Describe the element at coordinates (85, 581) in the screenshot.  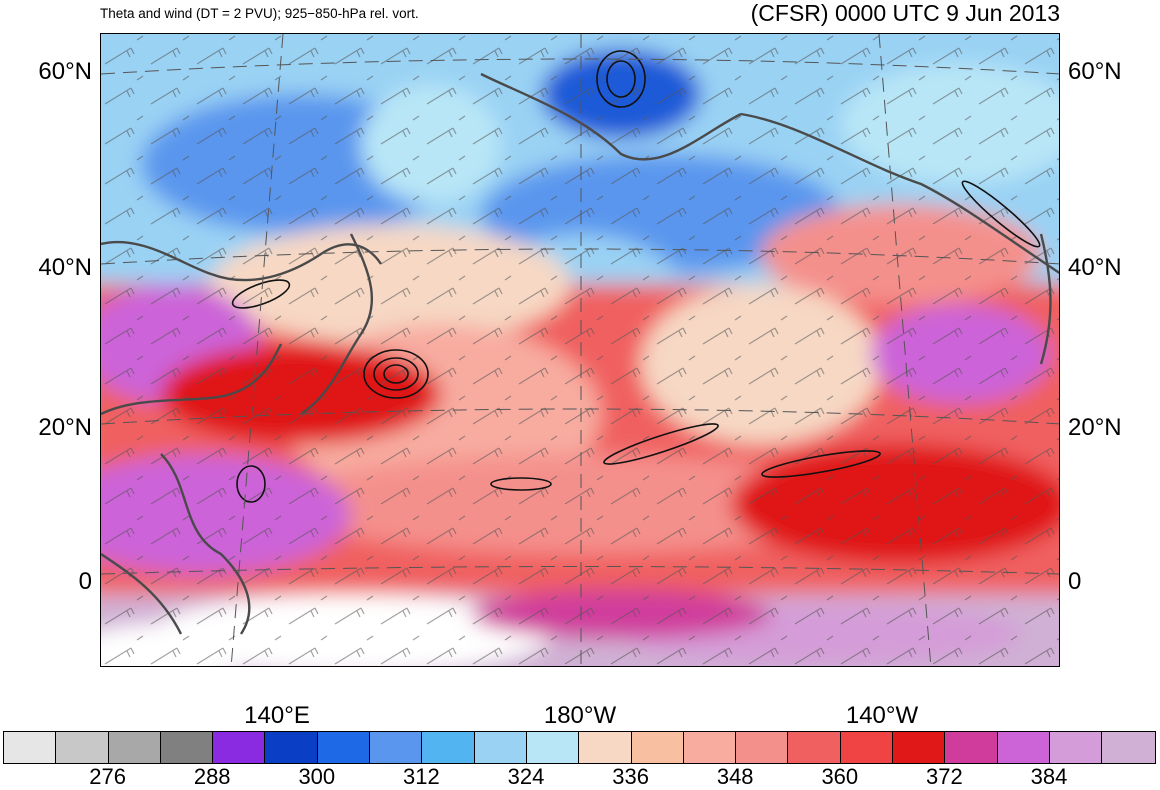
I see `lat-label-equator-left: 0` at that location.